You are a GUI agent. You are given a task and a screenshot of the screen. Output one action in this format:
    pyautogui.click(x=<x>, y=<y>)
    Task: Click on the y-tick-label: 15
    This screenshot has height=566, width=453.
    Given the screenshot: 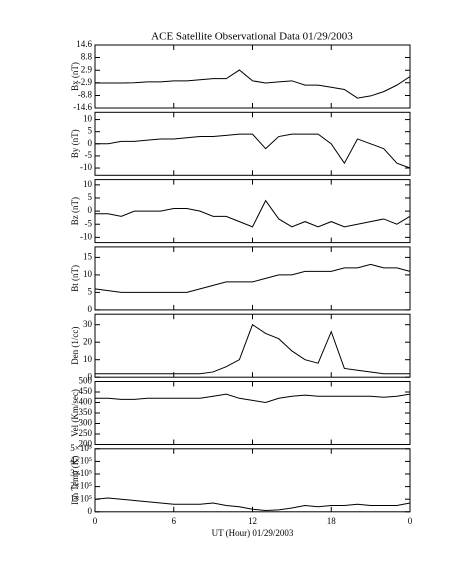 What is the action you would take?
    pyautogui.click(x=88, y=256)
    